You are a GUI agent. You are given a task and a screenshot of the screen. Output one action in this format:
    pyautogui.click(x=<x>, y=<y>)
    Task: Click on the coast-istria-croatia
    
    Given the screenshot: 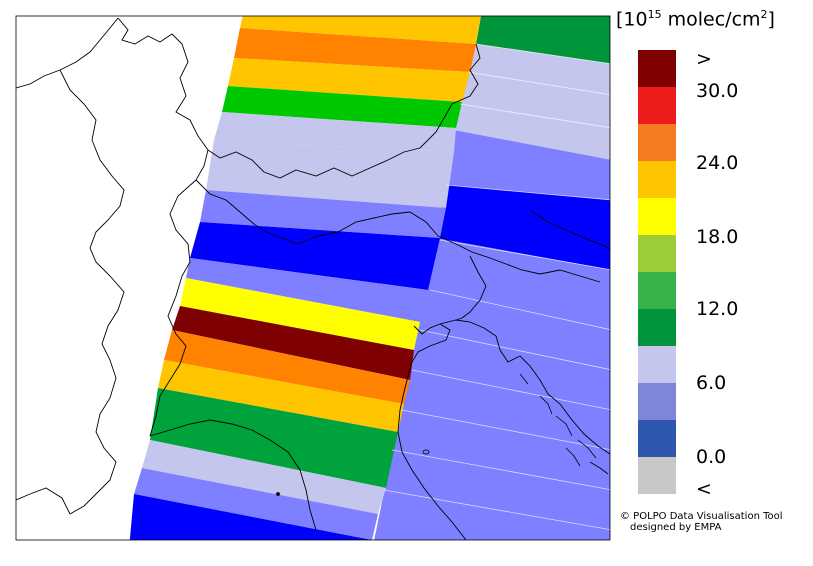 What is the action you would take?
    pyautogui.click(x=524, y=387)
    